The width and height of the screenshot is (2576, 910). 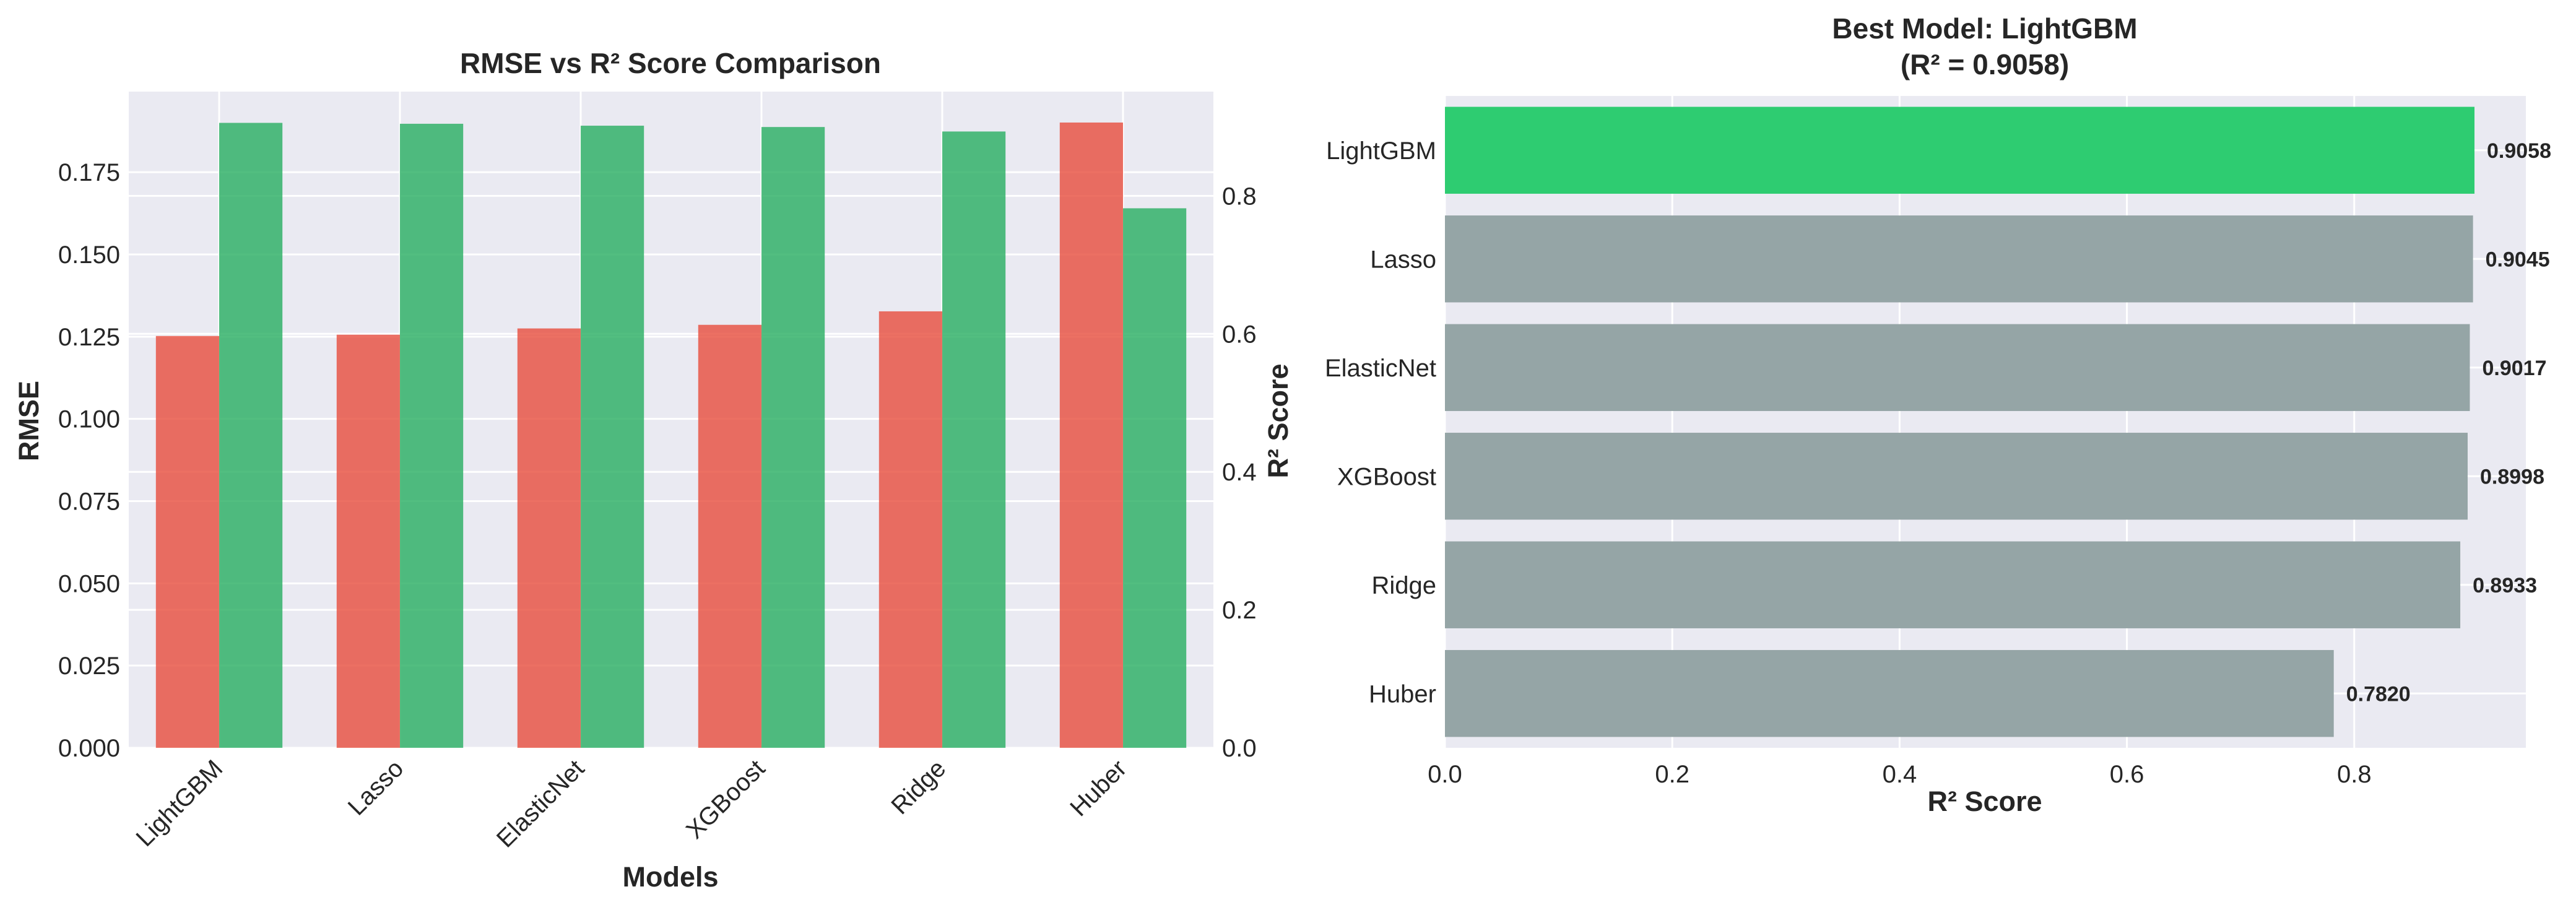 I want to click on x-tick-label: 0.2, so click(x=1672, y=775).